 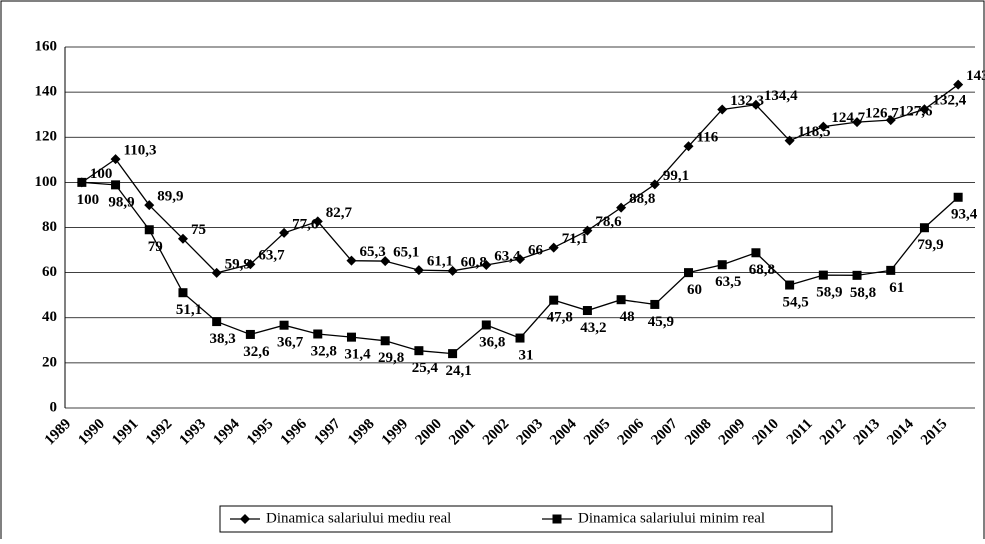 I want to click on data-label: 29,8, so click(x=391, y=358).